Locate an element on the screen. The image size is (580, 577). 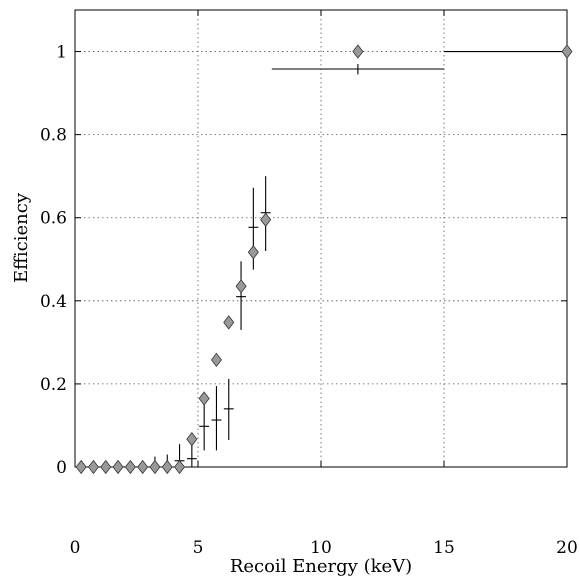
y-tick-label: 0.4 is located at coordinates (53, 302).